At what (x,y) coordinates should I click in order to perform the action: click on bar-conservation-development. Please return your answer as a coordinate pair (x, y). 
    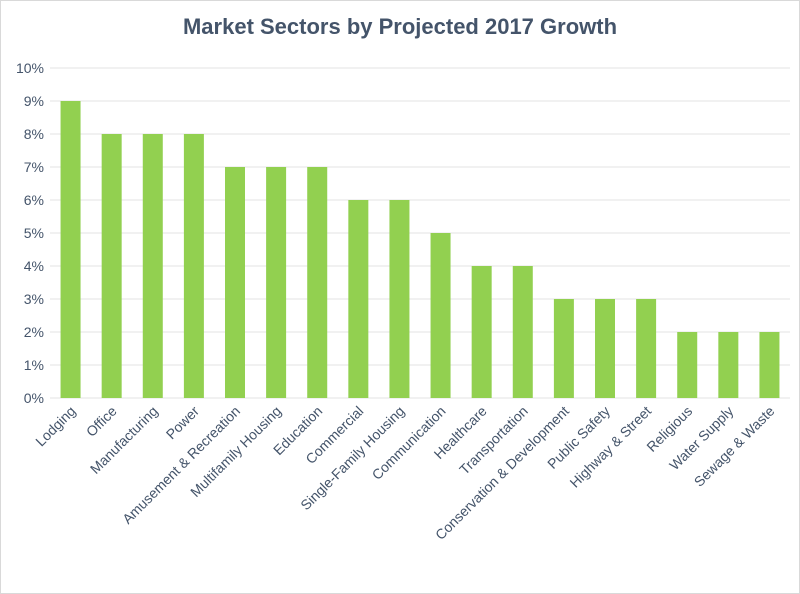
    Looking at the image, I should click on (563, 348).